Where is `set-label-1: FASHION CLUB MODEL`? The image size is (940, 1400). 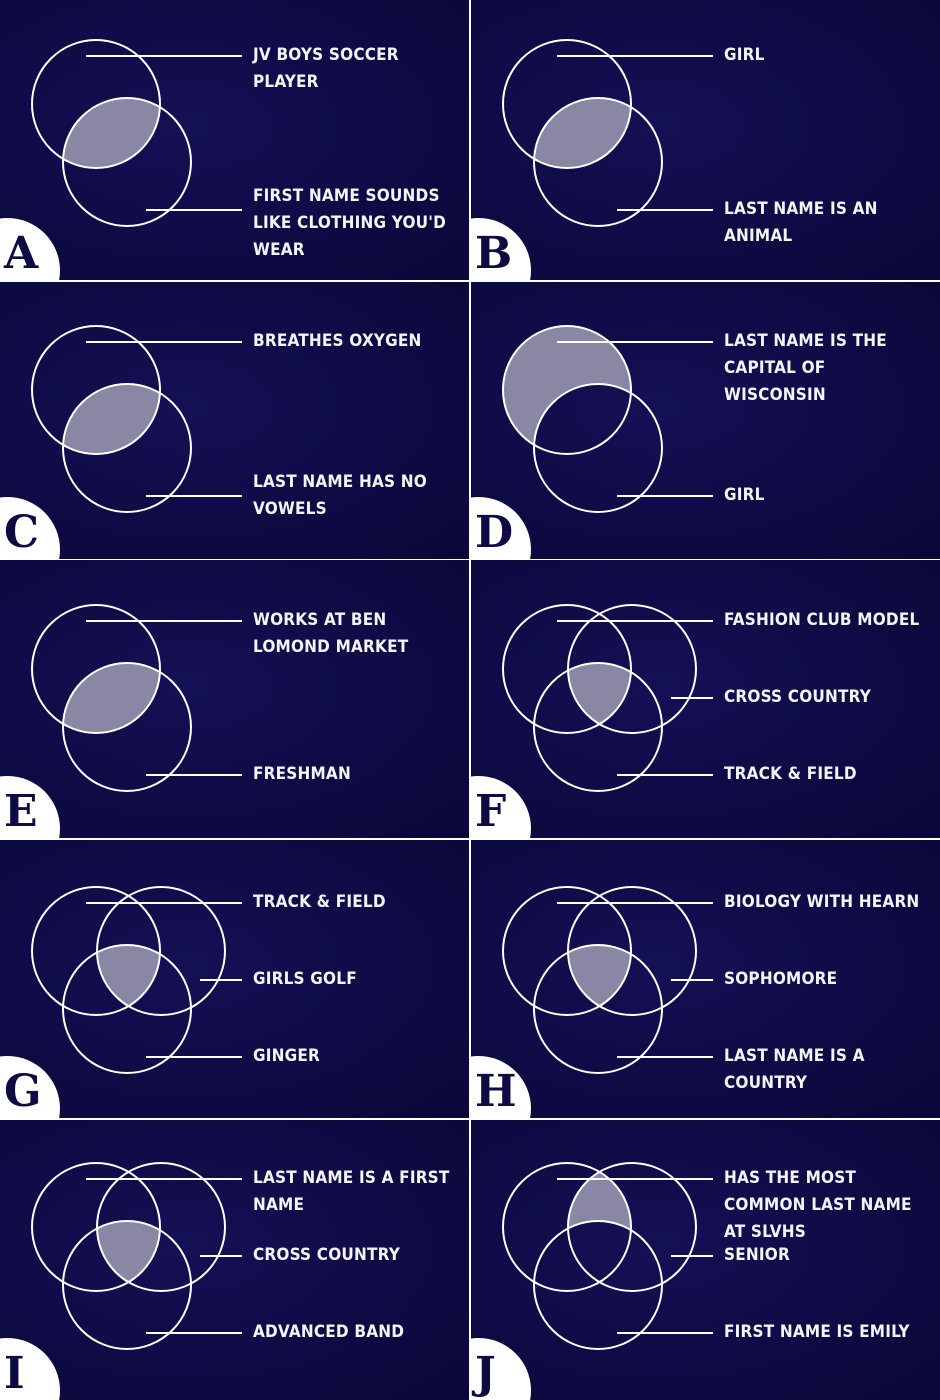
set-label-1: FASHION CLUB MODEL is located at coordinates (822, 620).